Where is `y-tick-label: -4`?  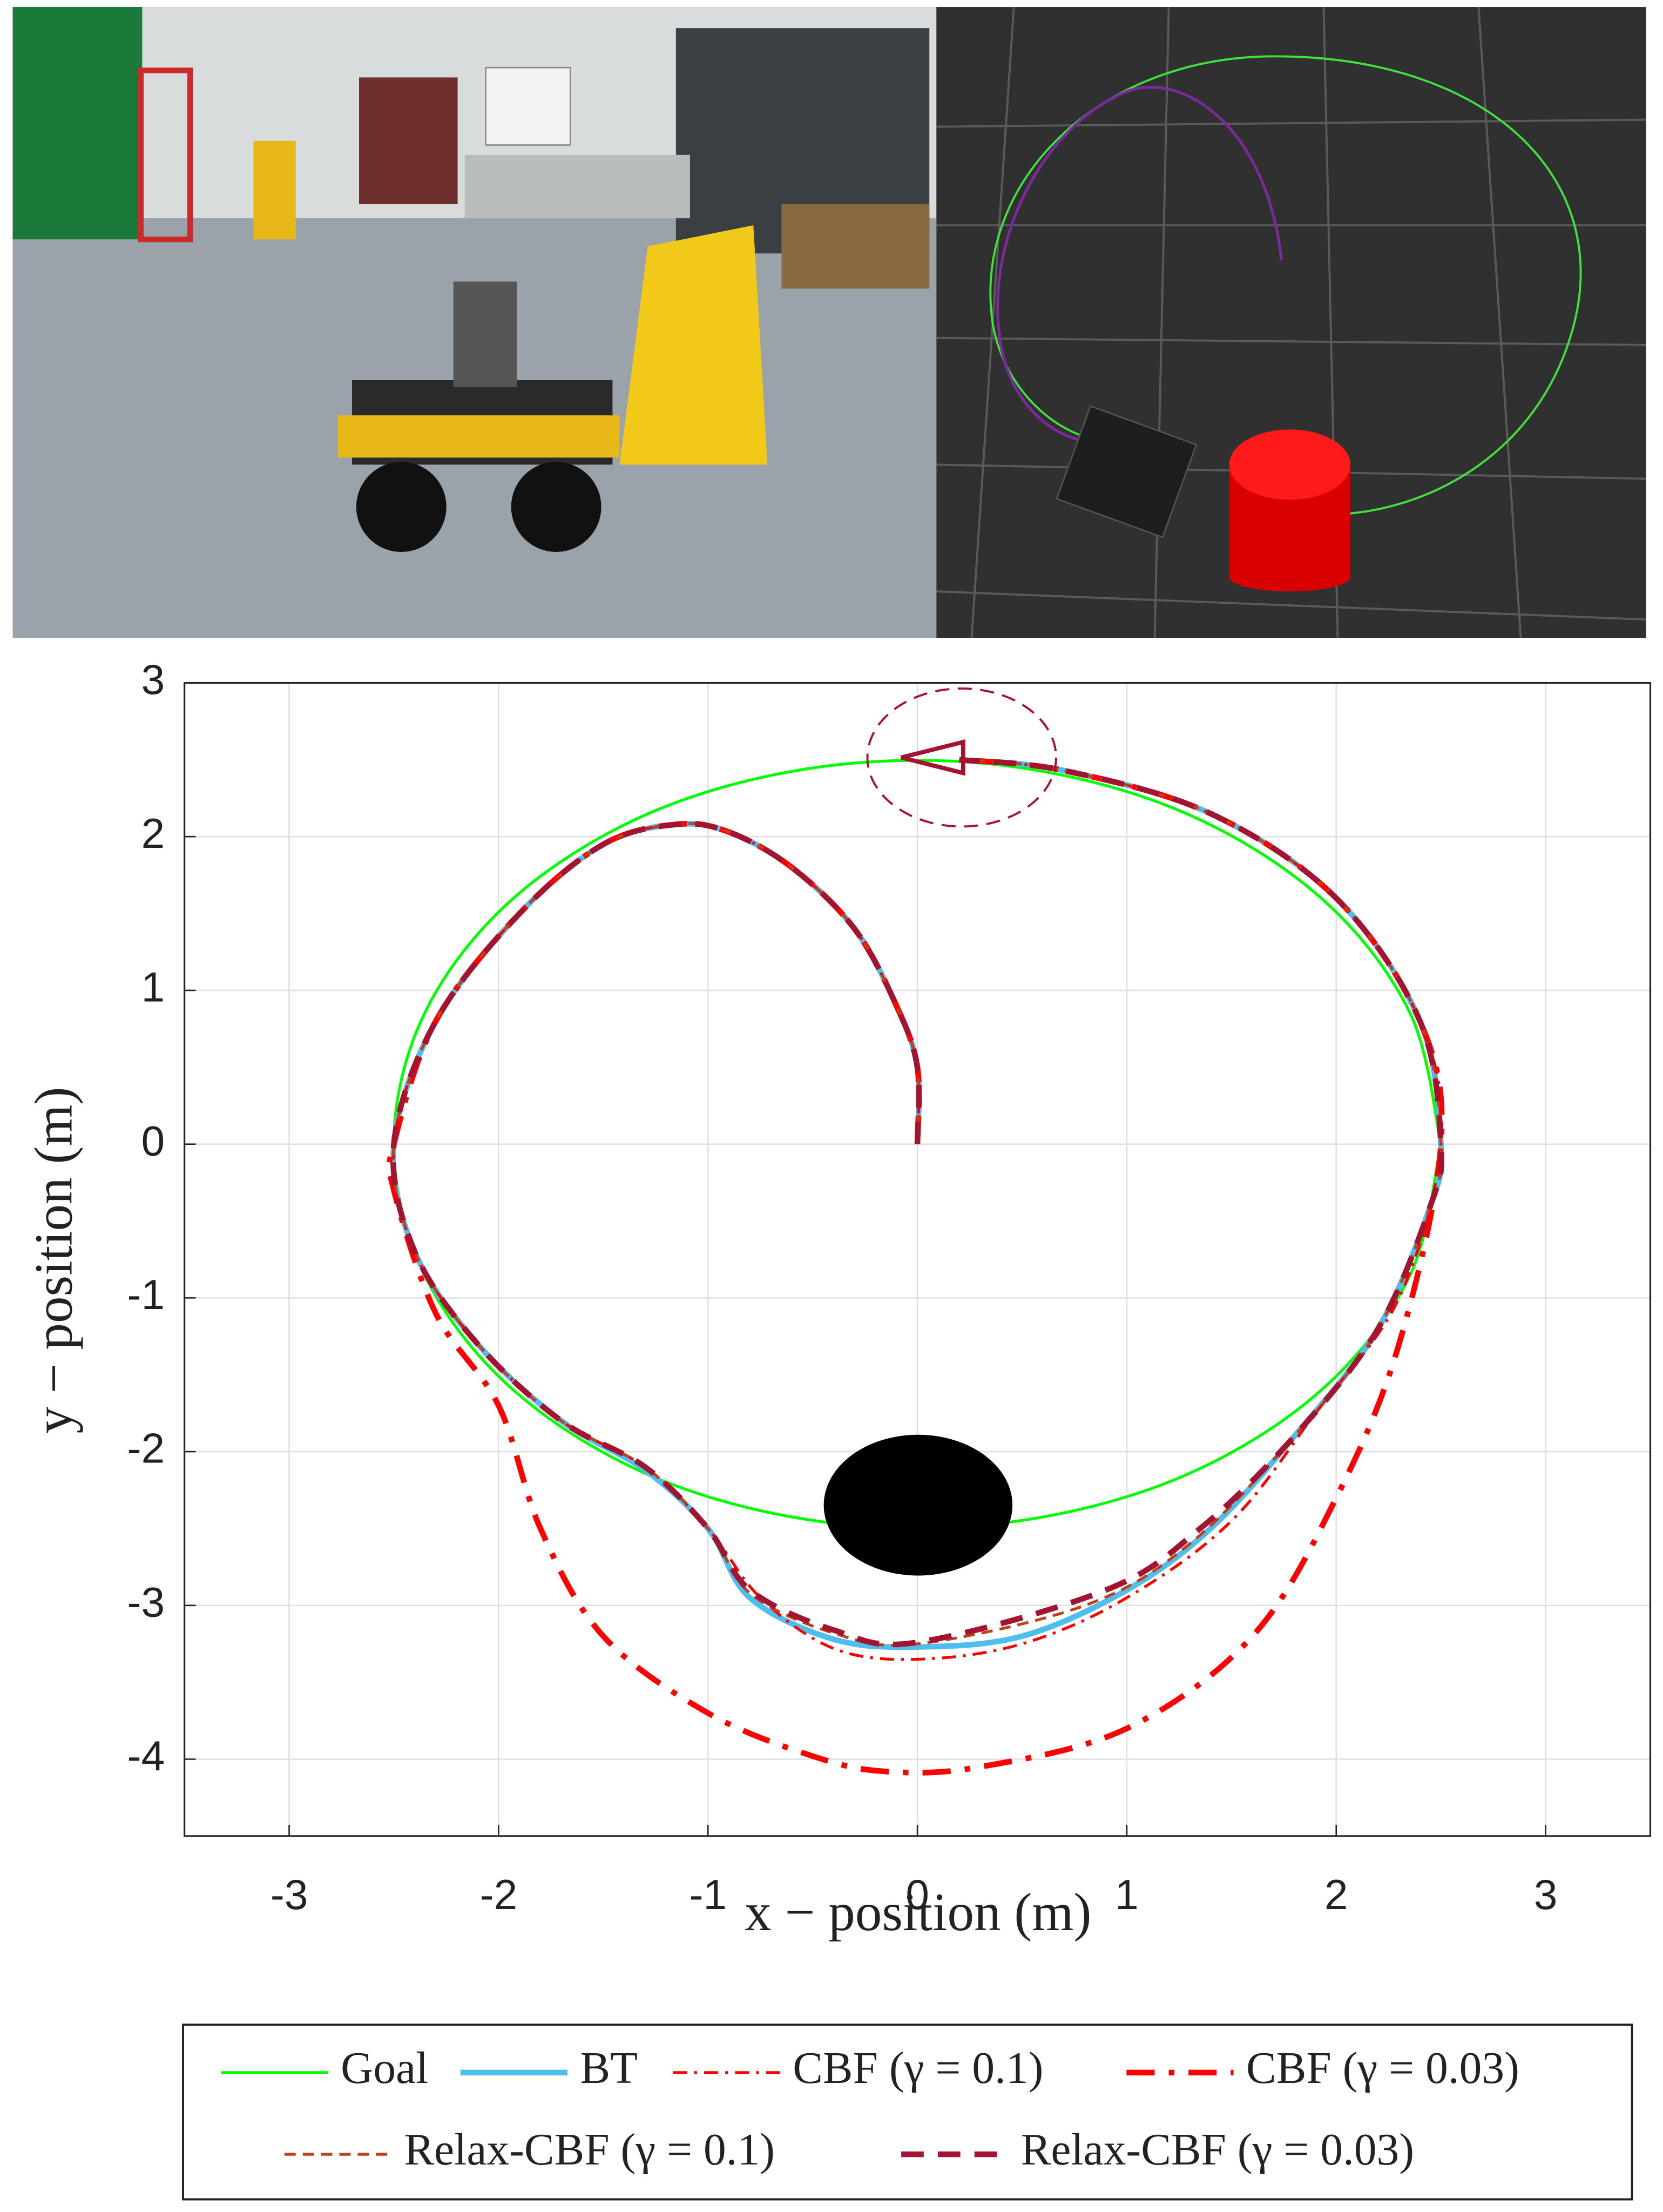
y-tick-label: -4 is located at coordinates (146, 1755).